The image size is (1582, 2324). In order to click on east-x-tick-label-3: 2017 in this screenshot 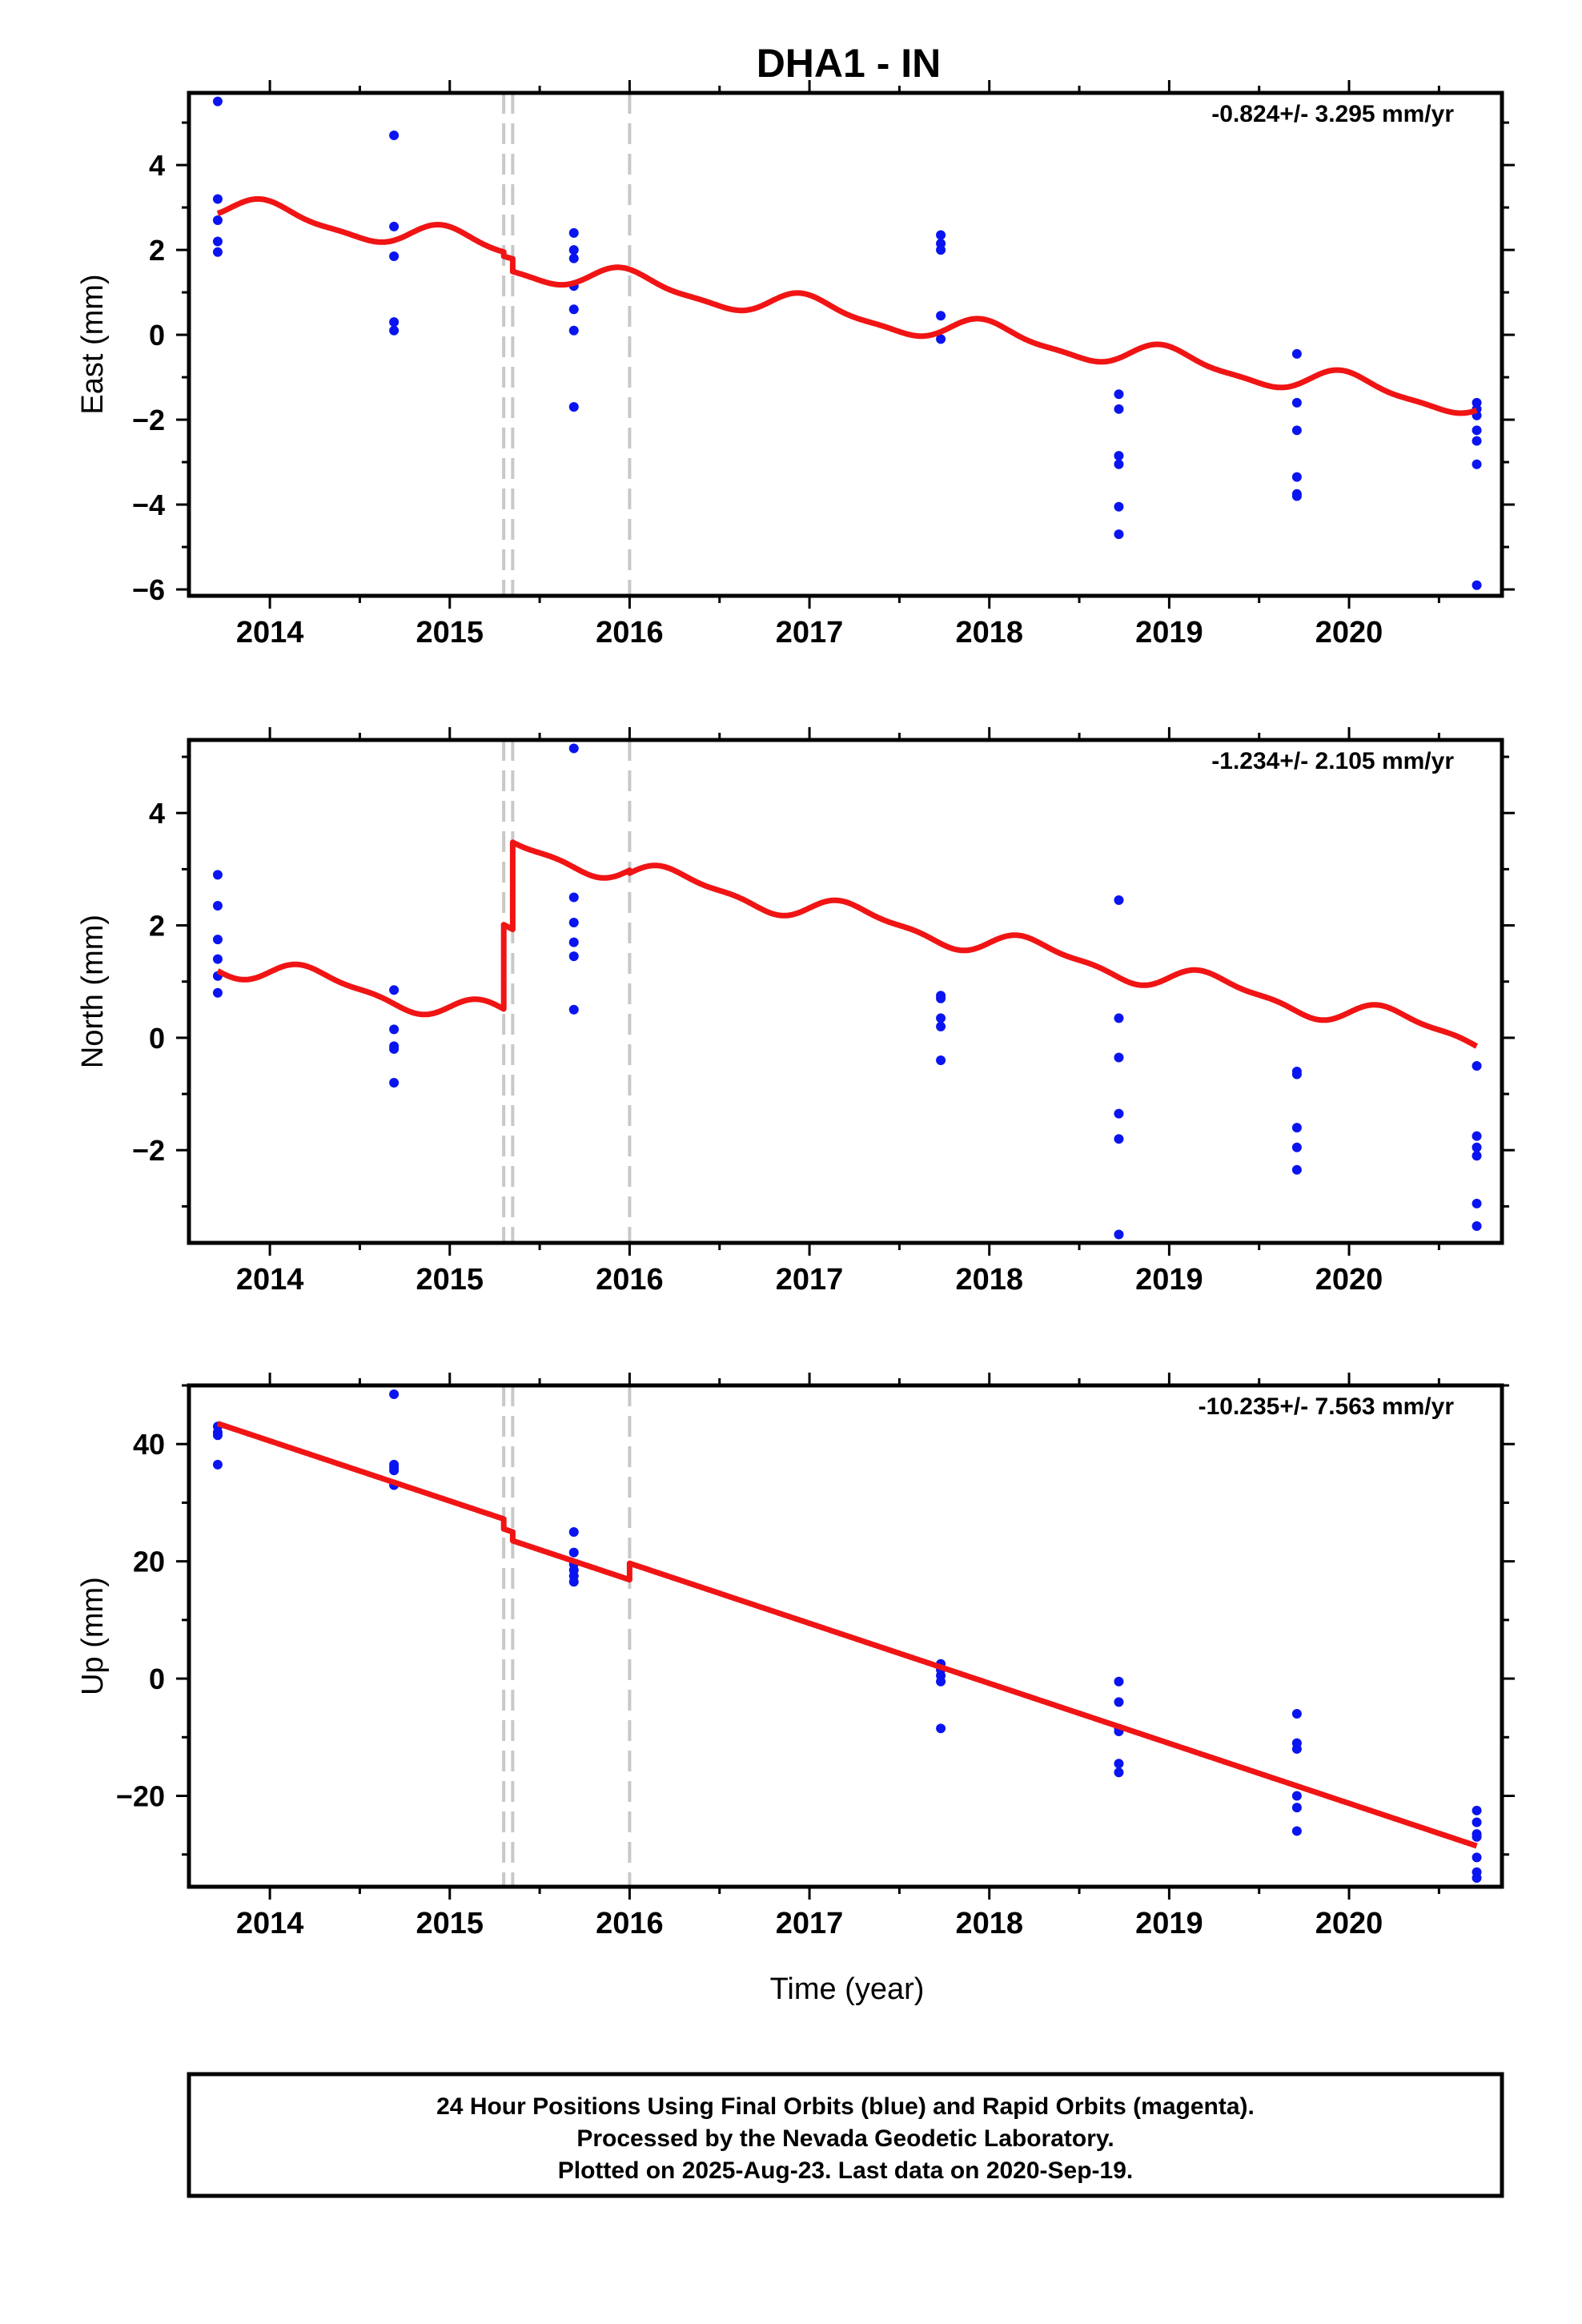, I will do `click(810, 632)`.